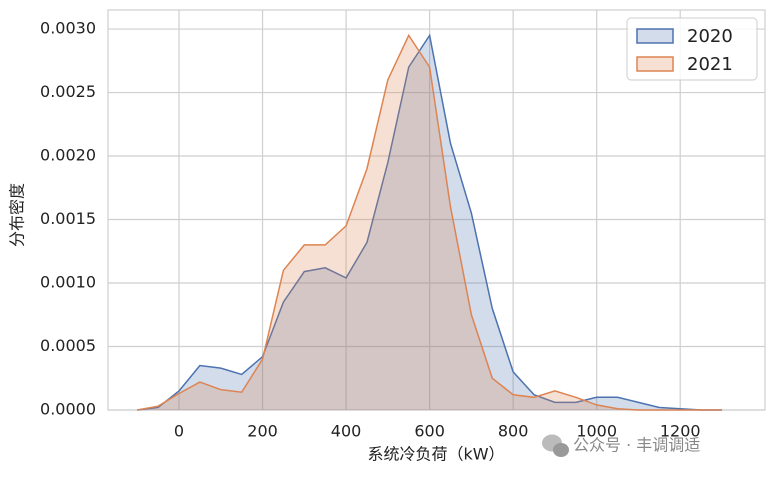 This screenshot has width=773, height=477. I want to click on legend-label: 2021, so click(710, 64).